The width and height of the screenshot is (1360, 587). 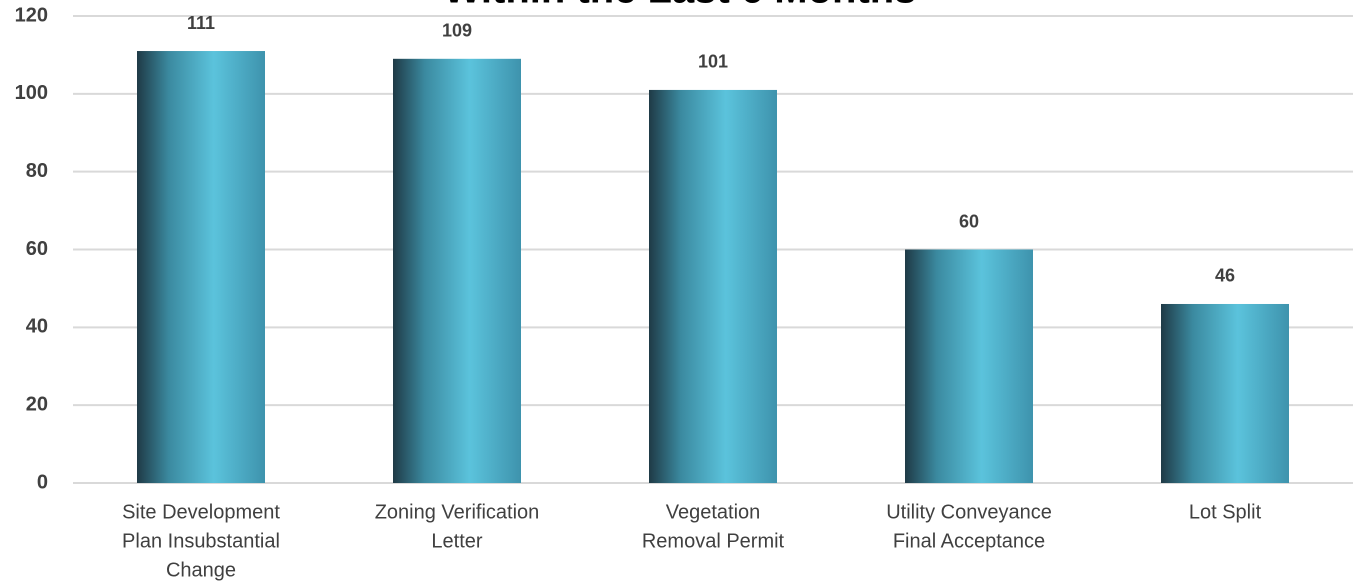 I want to click on x-tick-label: Site Development, so click(x=201, y=512).